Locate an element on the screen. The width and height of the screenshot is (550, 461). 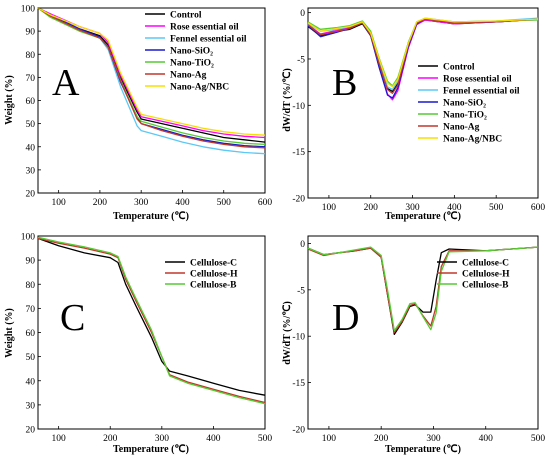
panel-a-ytick-label: 70 is located at coordinates (31, 79).